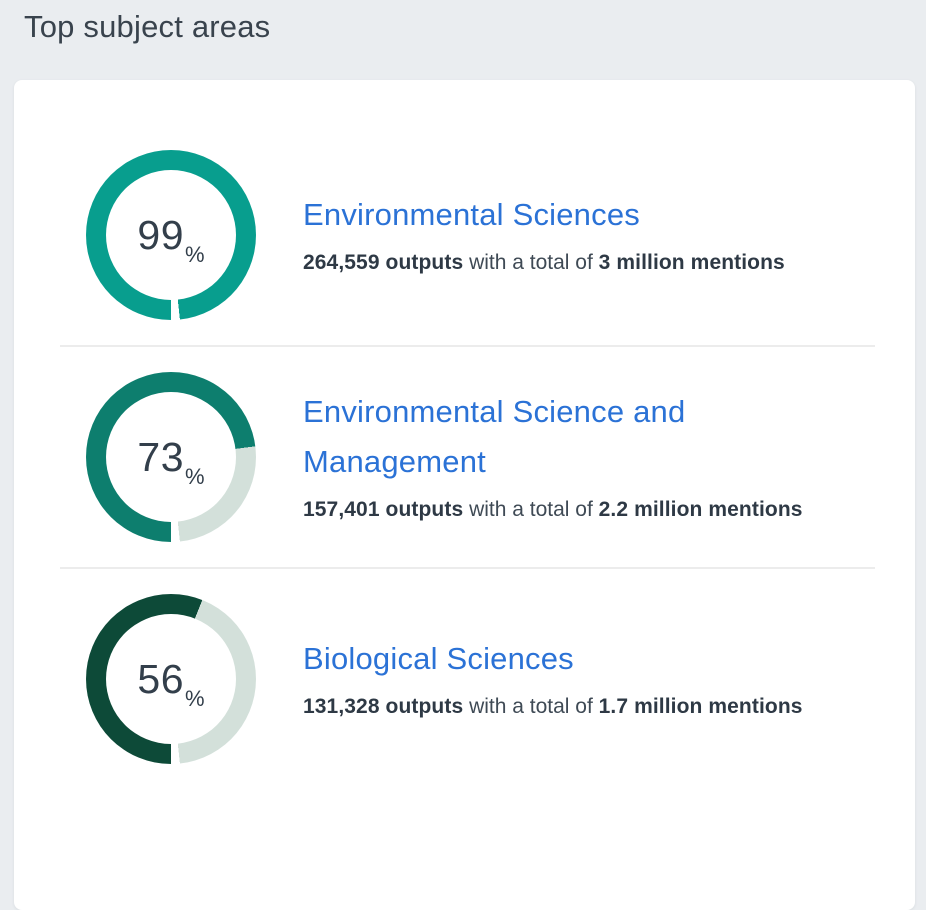 This screenshot has width=926, height=910. Describe the element at coordinates (161, 678) in the screenshot. I see `percent-value: 56` at that location.